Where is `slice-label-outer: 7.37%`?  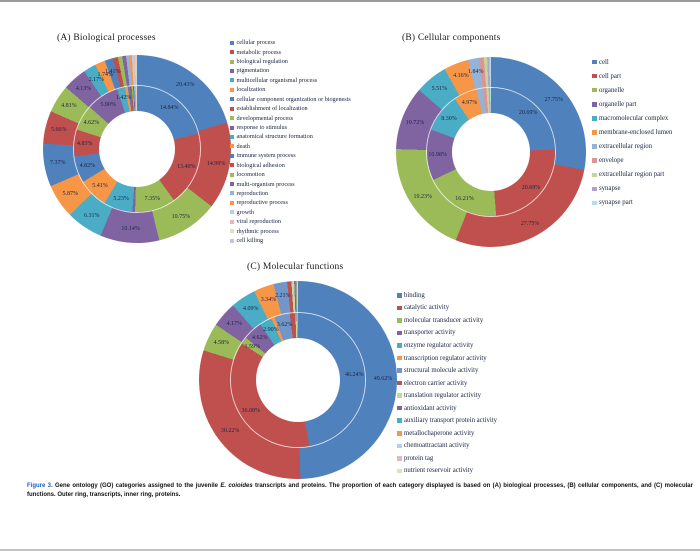
slice-label-outer: 7.37% is located at coordinates (57, 163).